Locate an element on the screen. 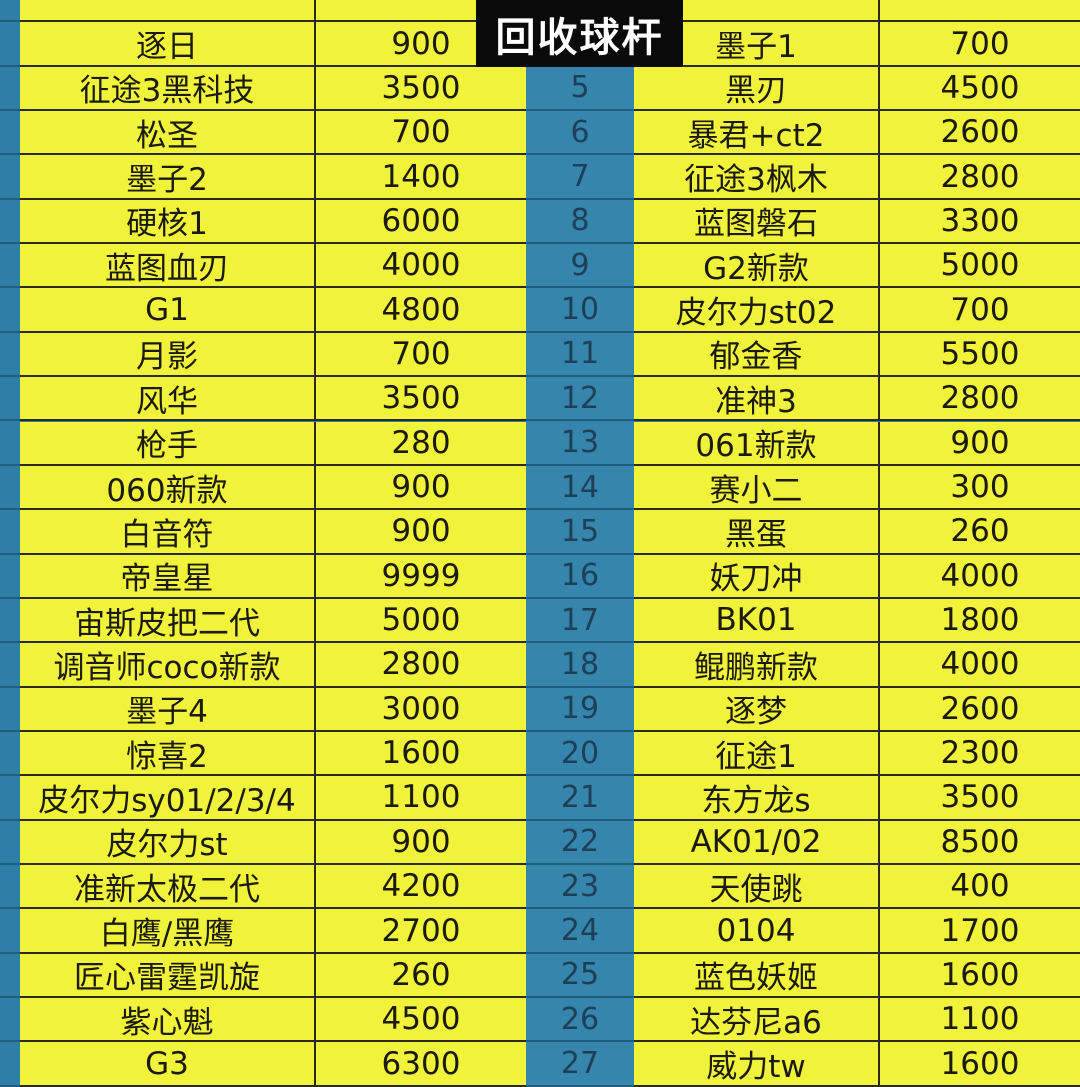  left-price-cell: 700 is located at coordinates (421, 355).